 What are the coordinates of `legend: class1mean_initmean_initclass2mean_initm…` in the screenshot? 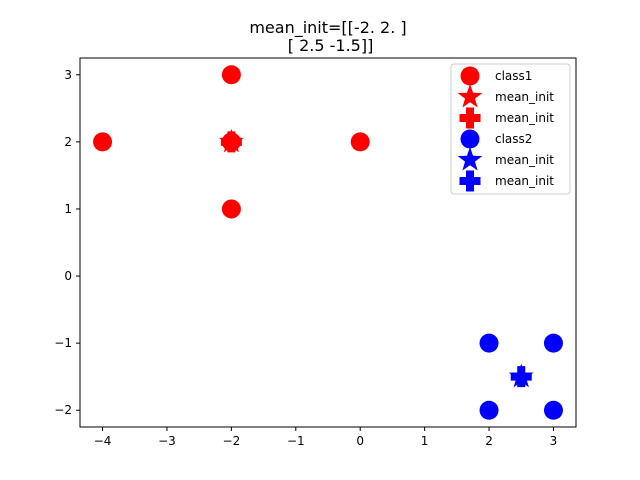 It's located at (510, 129).